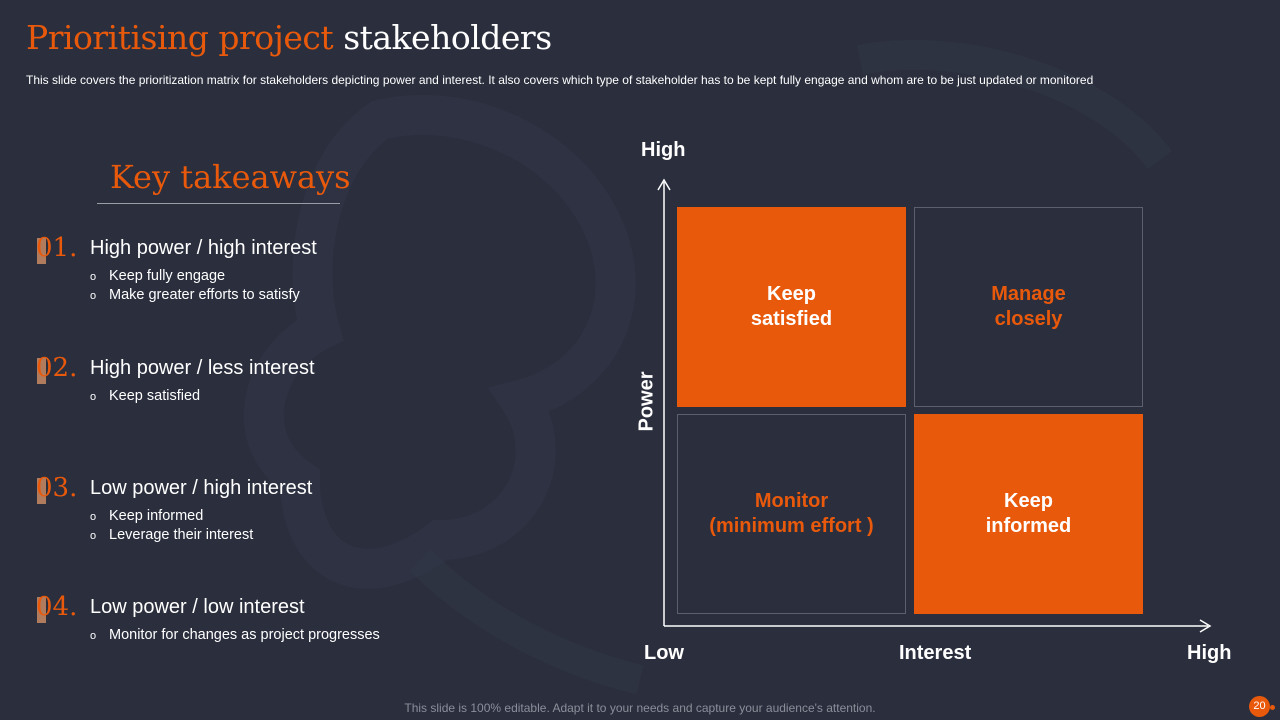 The height and width of the screenshot is (720, 1280). What do you see at coordinates (646, 401) in the screenshot?
I see `y-axis-title: Power` at bounding box center [646, 401].